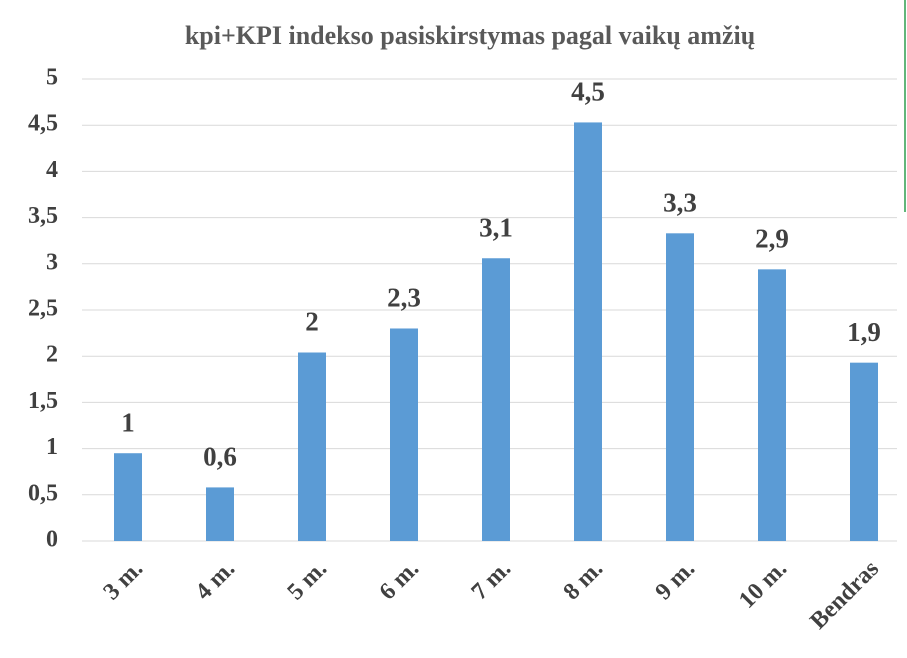 The height and width of the screenshot is (658, 907). I want to click on x-tick-label: 3 m., so click(124, 581).